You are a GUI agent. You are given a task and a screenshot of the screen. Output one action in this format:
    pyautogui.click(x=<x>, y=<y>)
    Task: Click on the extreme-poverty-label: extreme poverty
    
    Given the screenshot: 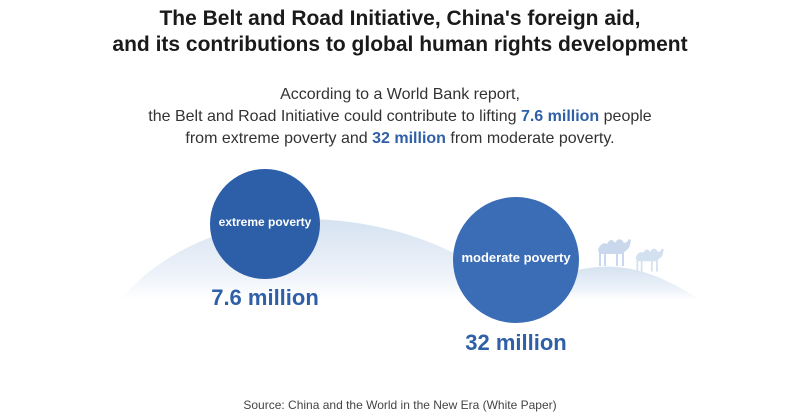 What is the action you would take?
    pyautogui.click(x=265, y=222)
    